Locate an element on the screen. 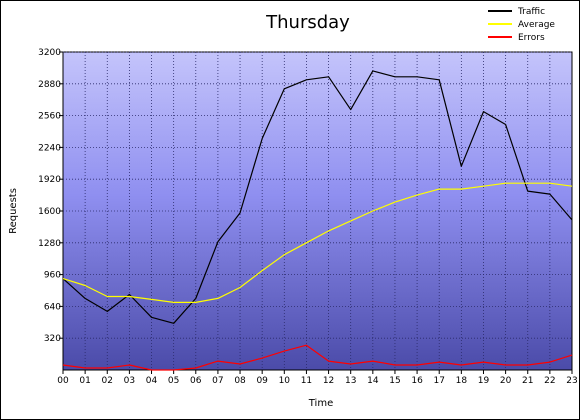 The height and width of the screenshot is (420, 580). x-tick-label: 00 is located at coordinates (63, 381).